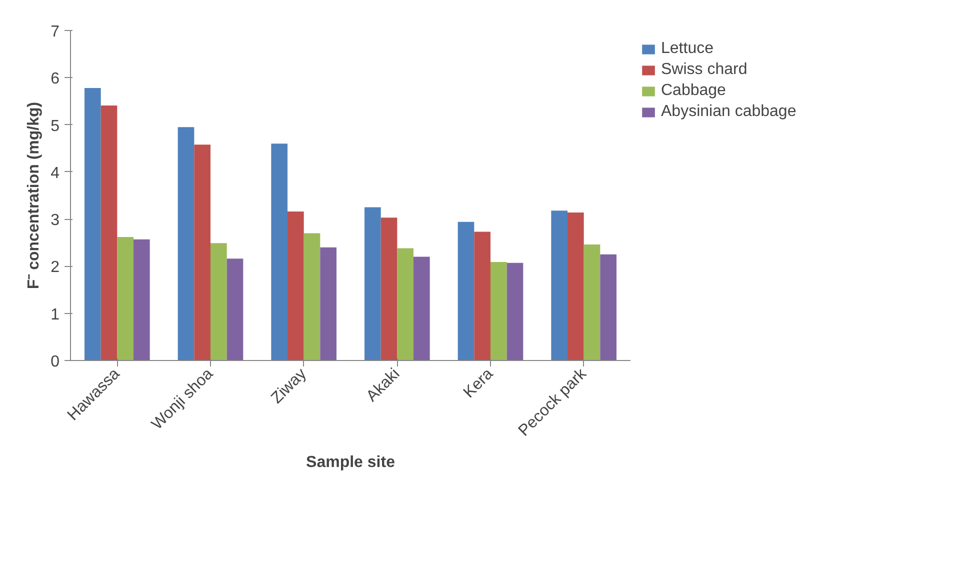 This screenshot has width=956, height=580. Describe the element at coordinates (55, 362) in the screenshot. I see `y-tick-label: 0` at that location.